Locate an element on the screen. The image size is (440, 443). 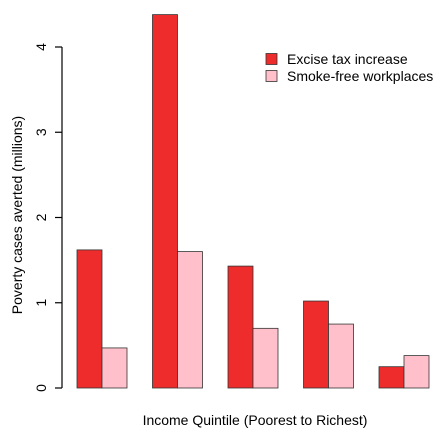
y-tick-label: 1 is located at coordinates (41, 303).